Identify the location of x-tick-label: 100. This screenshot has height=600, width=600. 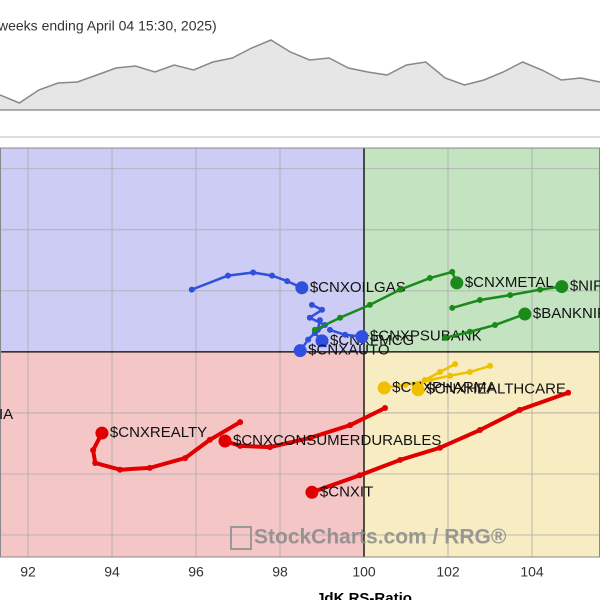
(364, 572).